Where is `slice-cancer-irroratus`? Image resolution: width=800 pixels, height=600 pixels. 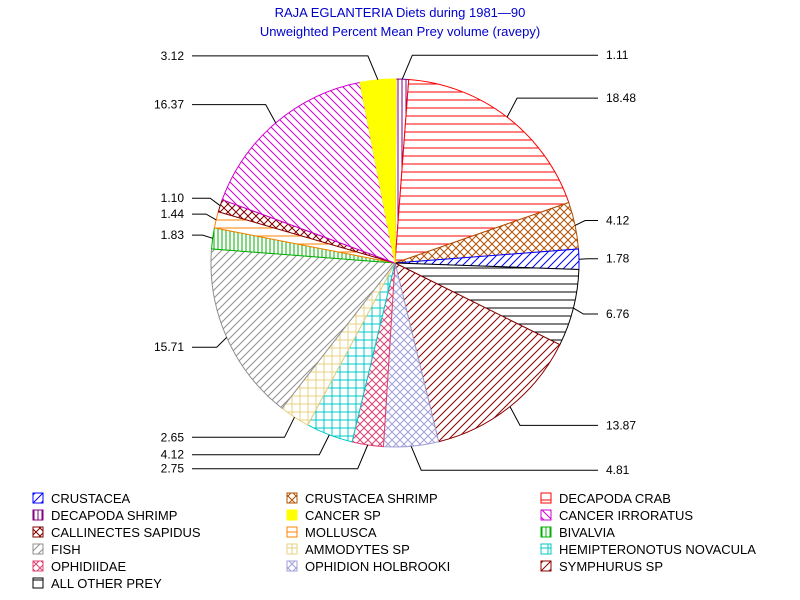
slice-cancer-irroratus is located at coordinates (308, 172).